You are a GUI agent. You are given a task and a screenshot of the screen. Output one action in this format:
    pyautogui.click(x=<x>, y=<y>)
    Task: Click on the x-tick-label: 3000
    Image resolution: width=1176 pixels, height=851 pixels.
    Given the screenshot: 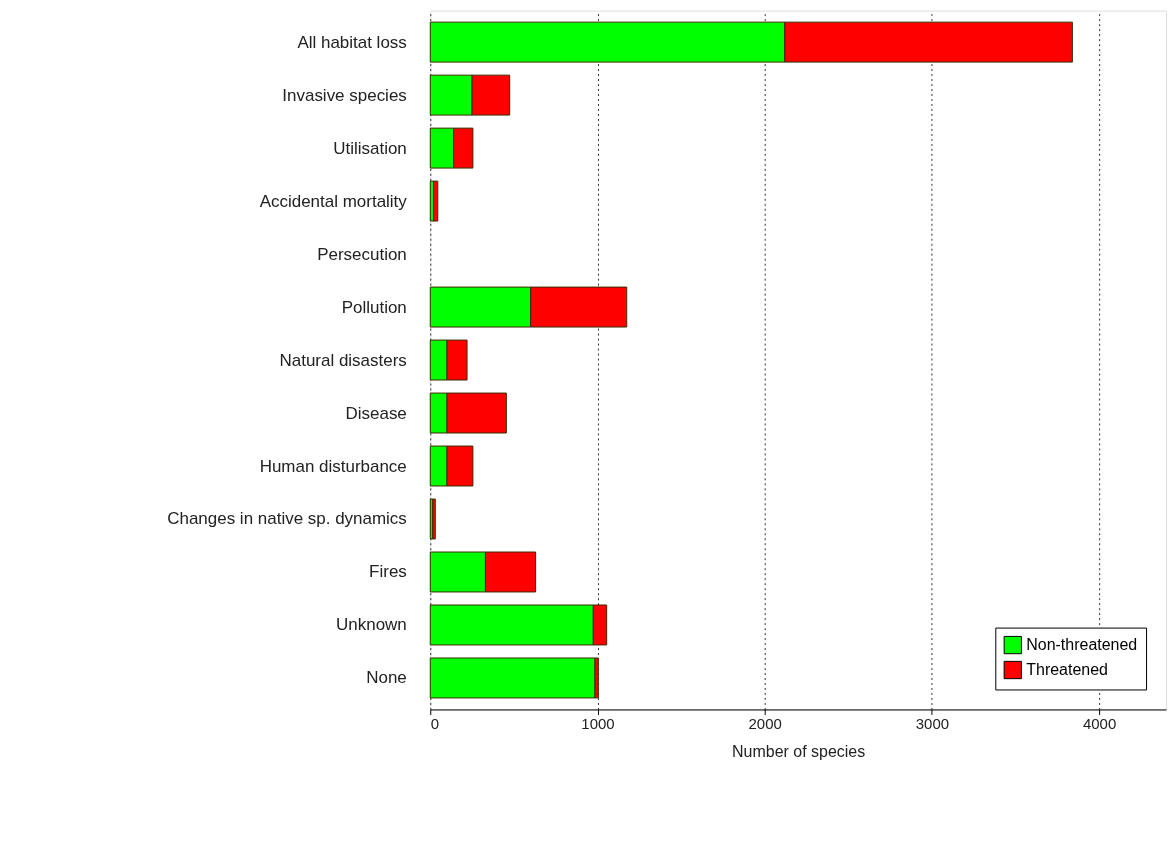 What is the action you would take?
    pyautogui.click(x=932, y=723)
    